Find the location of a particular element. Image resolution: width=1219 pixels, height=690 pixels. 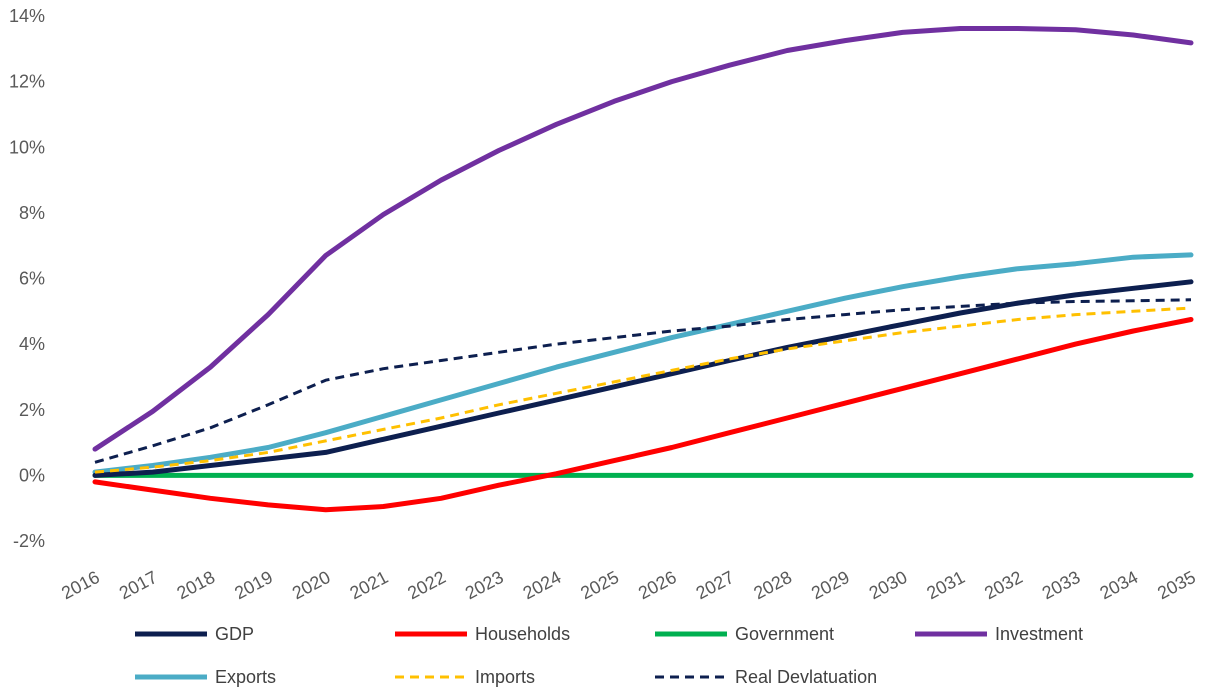

x-tick-label: 2029 is located at coordinates (830, 585).